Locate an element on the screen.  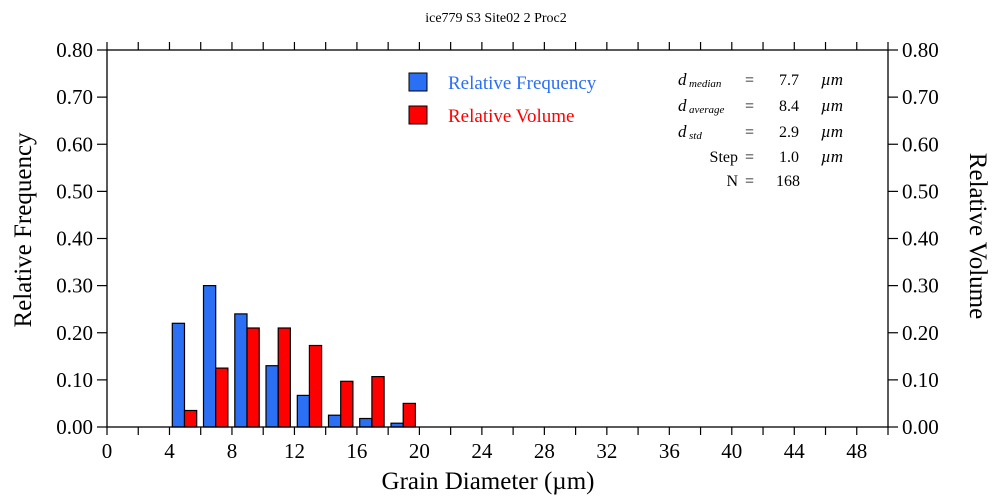
y2-tick-label: 0.20 is located at coordinates (920, 333).